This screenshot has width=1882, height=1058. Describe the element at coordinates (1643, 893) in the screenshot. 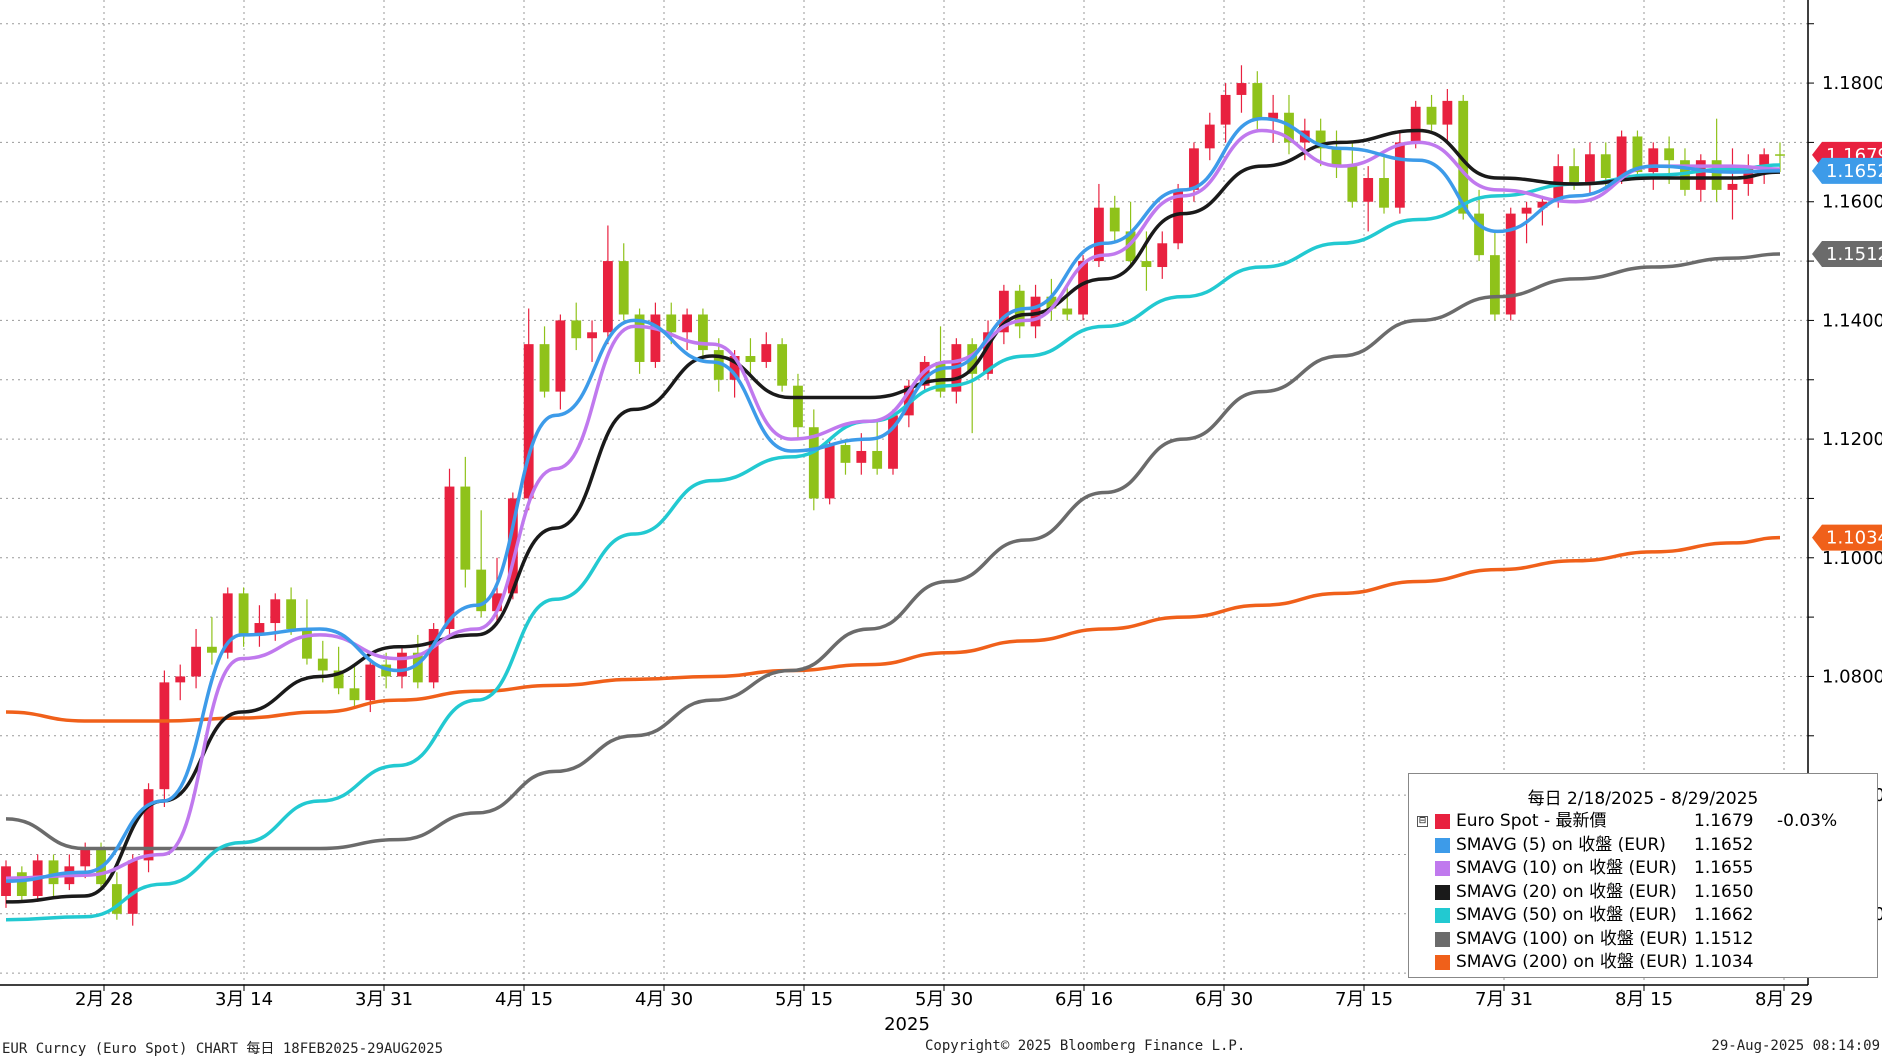

I see `legend-row-smavg-20: SMAVG (20) on 收盤 (EUR) 1.1650` at that location.